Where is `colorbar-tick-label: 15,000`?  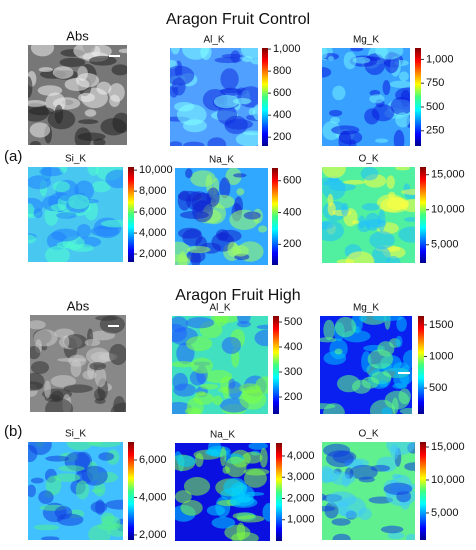
colorbar-tick-label: 15,000 is located at coordinates (448, 447).